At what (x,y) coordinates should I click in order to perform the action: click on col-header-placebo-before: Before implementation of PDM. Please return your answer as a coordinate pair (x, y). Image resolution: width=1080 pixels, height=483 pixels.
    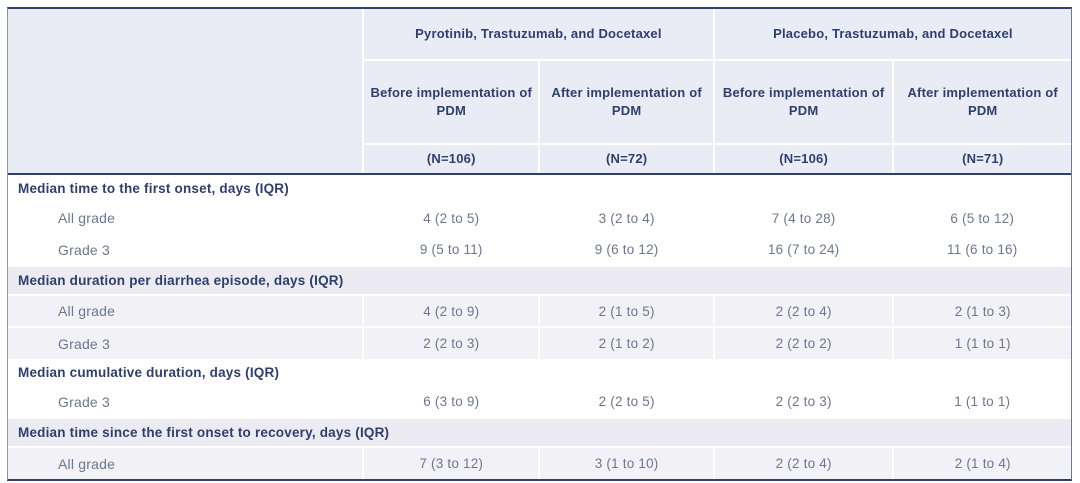
    Looking at the image, I should click on (803, 102).